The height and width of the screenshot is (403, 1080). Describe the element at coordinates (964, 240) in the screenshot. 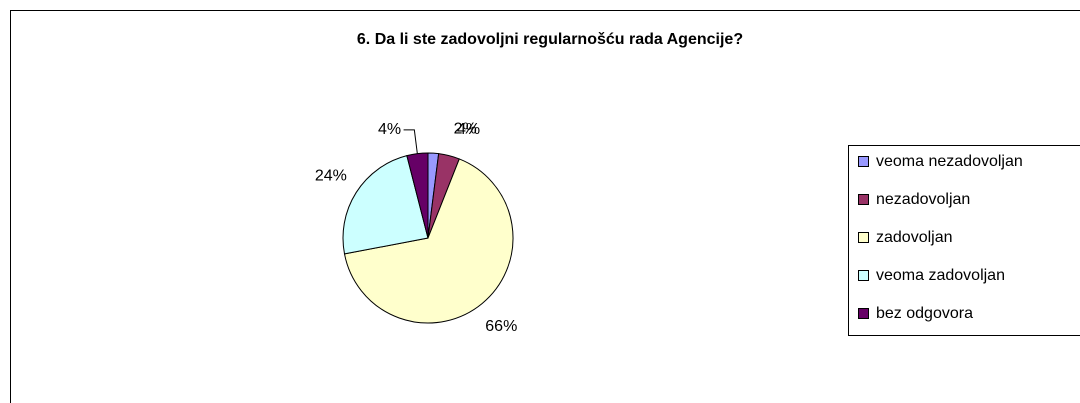

I see `legend-box` at that location.